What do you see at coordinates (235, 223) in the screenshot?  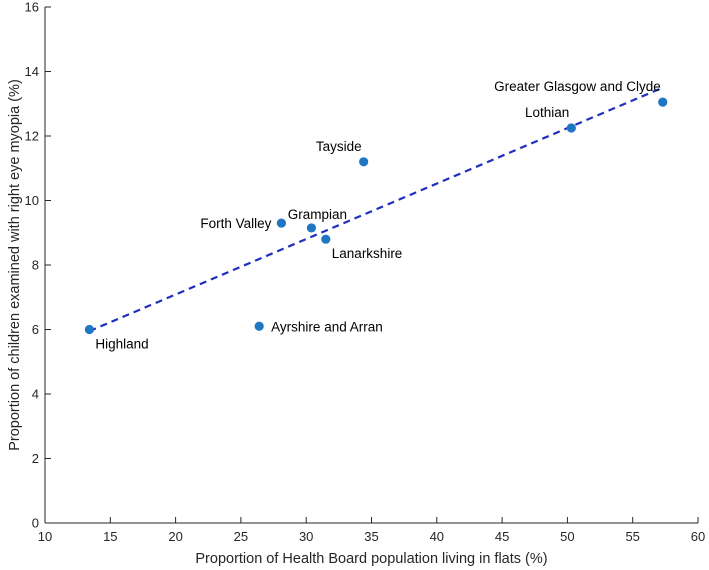 I see `point-label: Forth Valley` at bounding box center [235, 223].